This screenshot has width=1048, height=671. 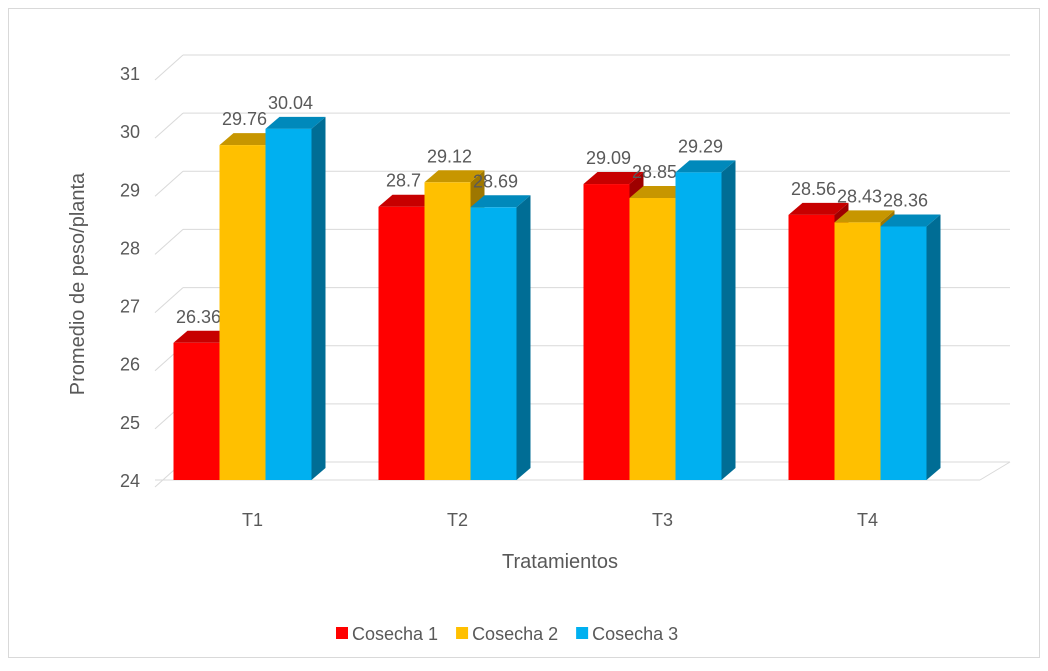 I want to click on x-axis-title: Tratamientos, so click(x=560, y=562).